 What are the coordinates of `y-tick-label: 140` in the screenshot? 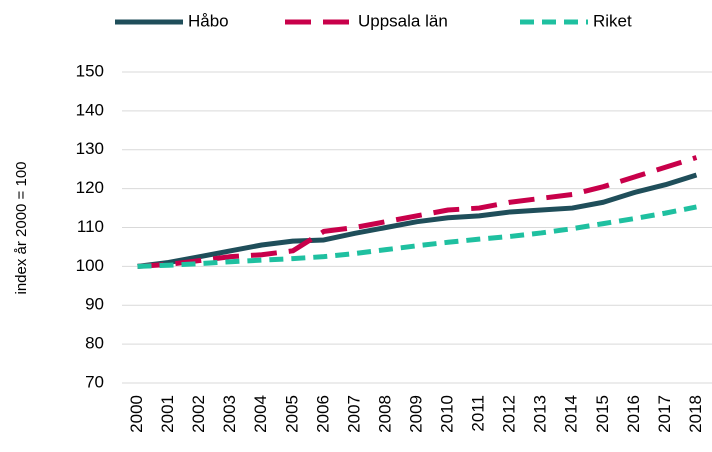 It's located at (90, 109).